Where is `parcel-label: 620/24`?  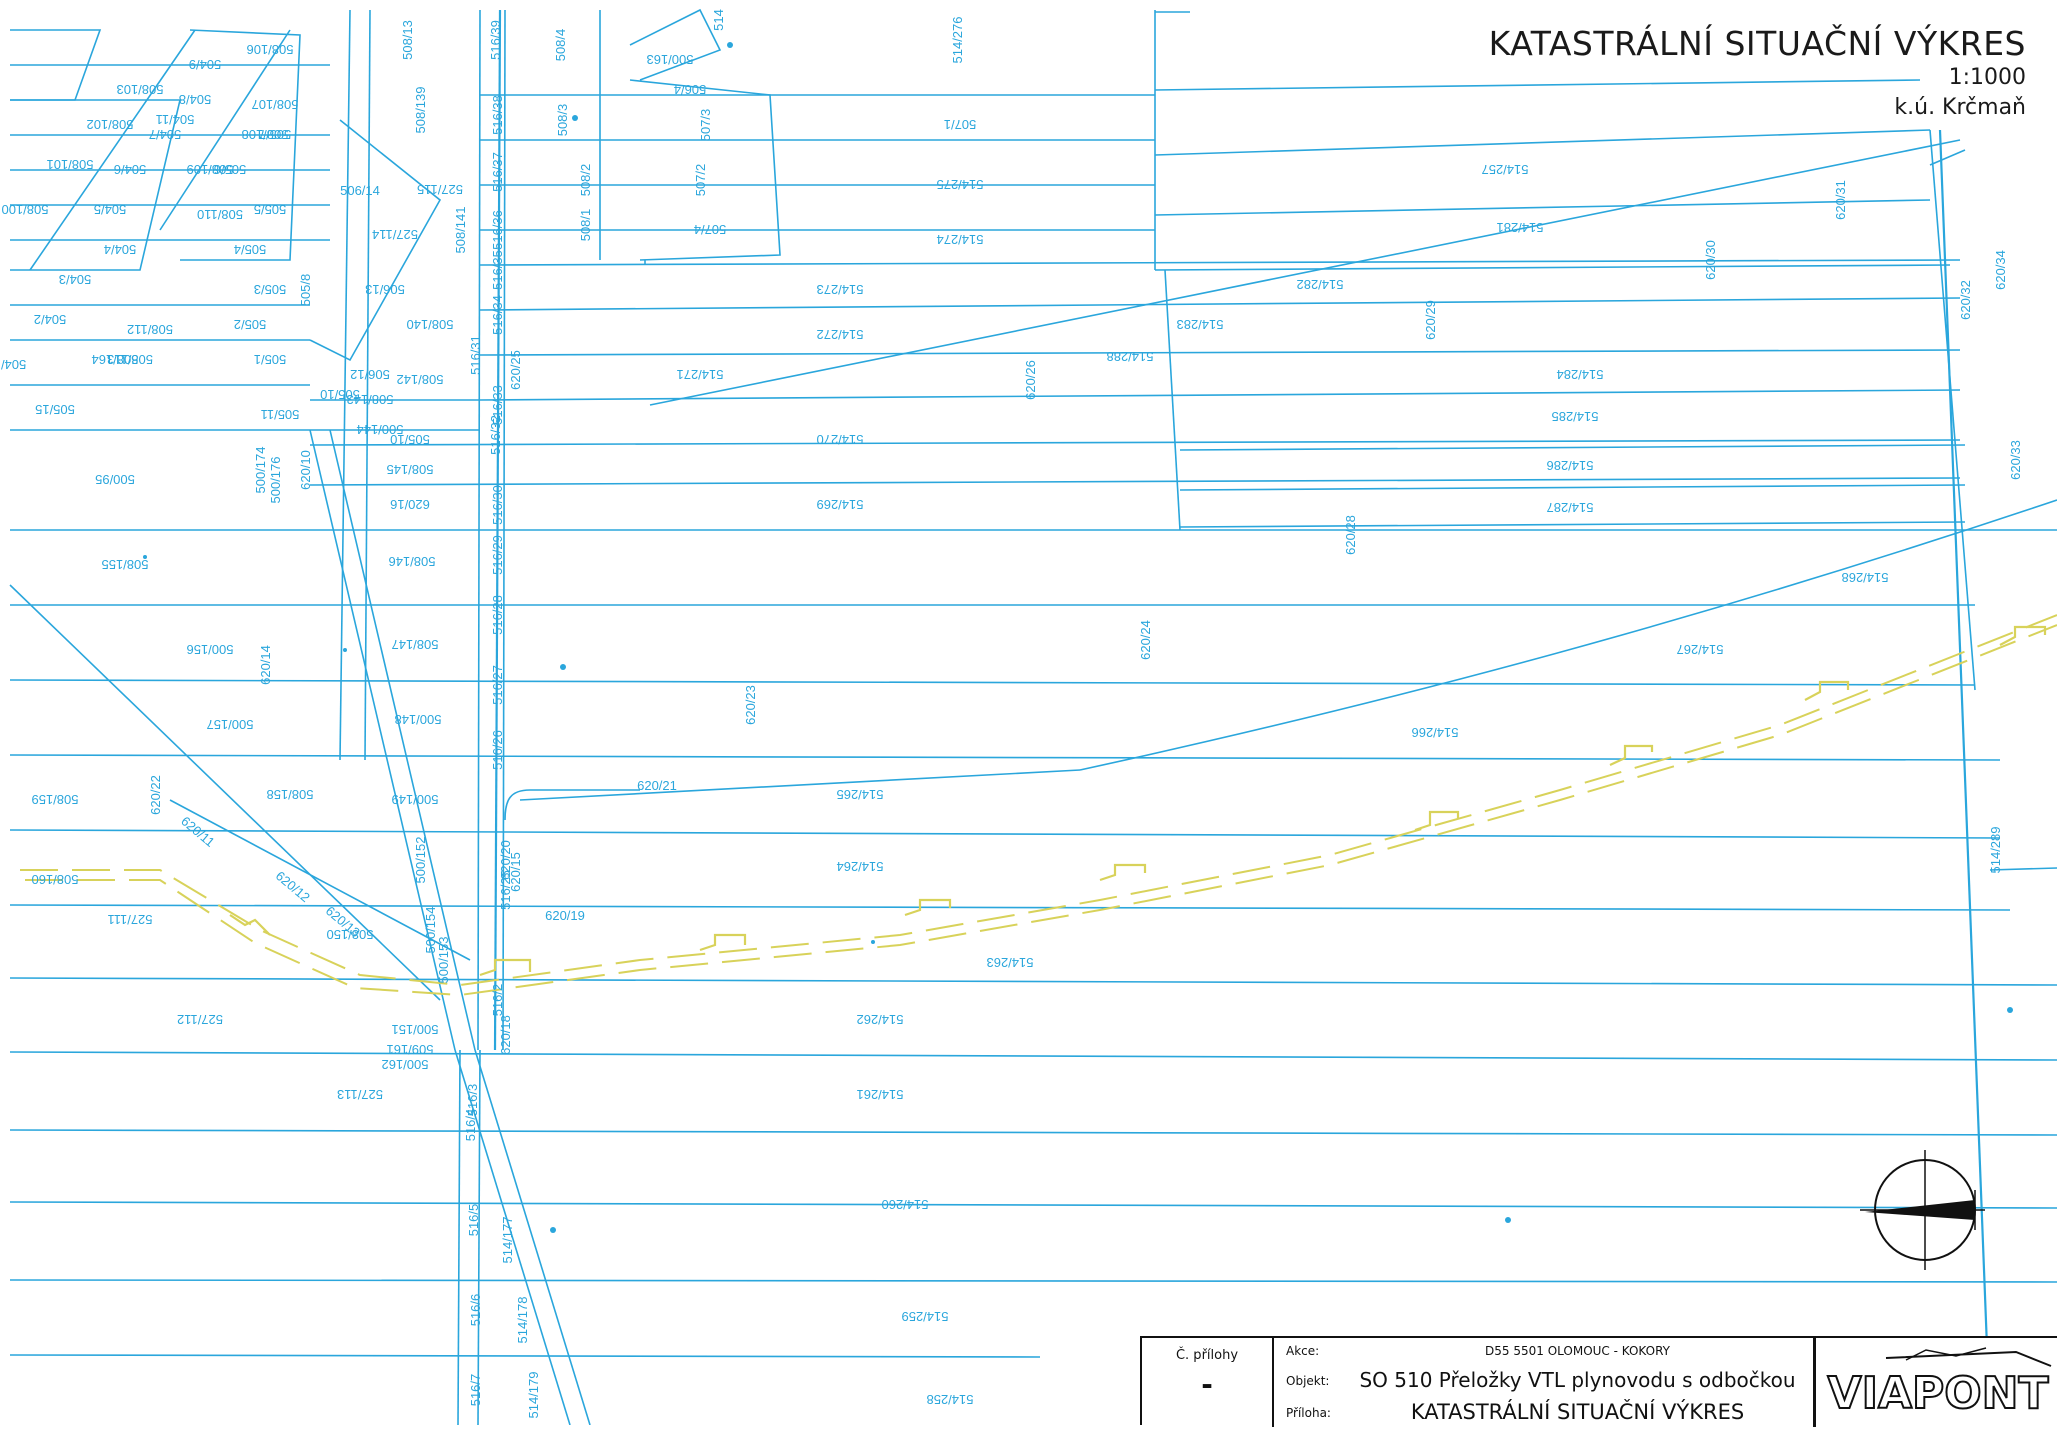
parcel-label: 620/24 is located at coordinates (1145, 640).